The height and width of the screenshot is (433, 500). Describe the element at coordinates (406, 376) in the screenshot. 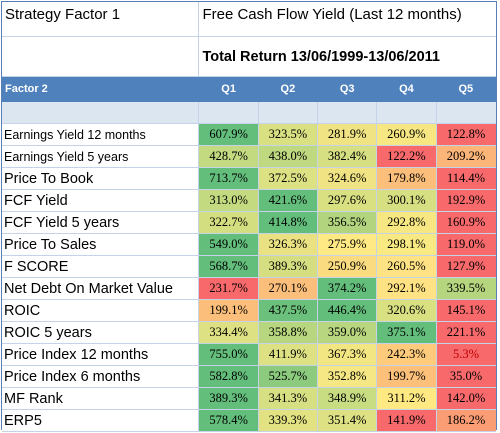

I see `value-cell-q4: 199.7%` at that location.